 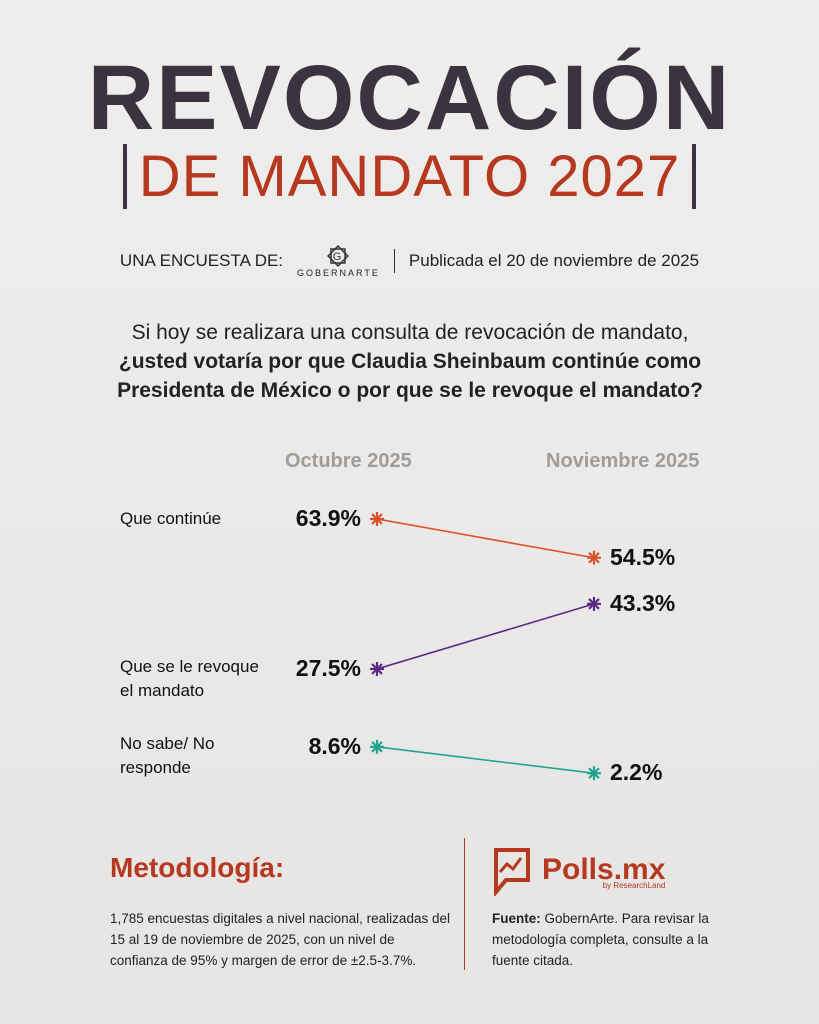 I want to click on gobernarte-logo-text: GOBERNARTE, so click(x=338, y=273).